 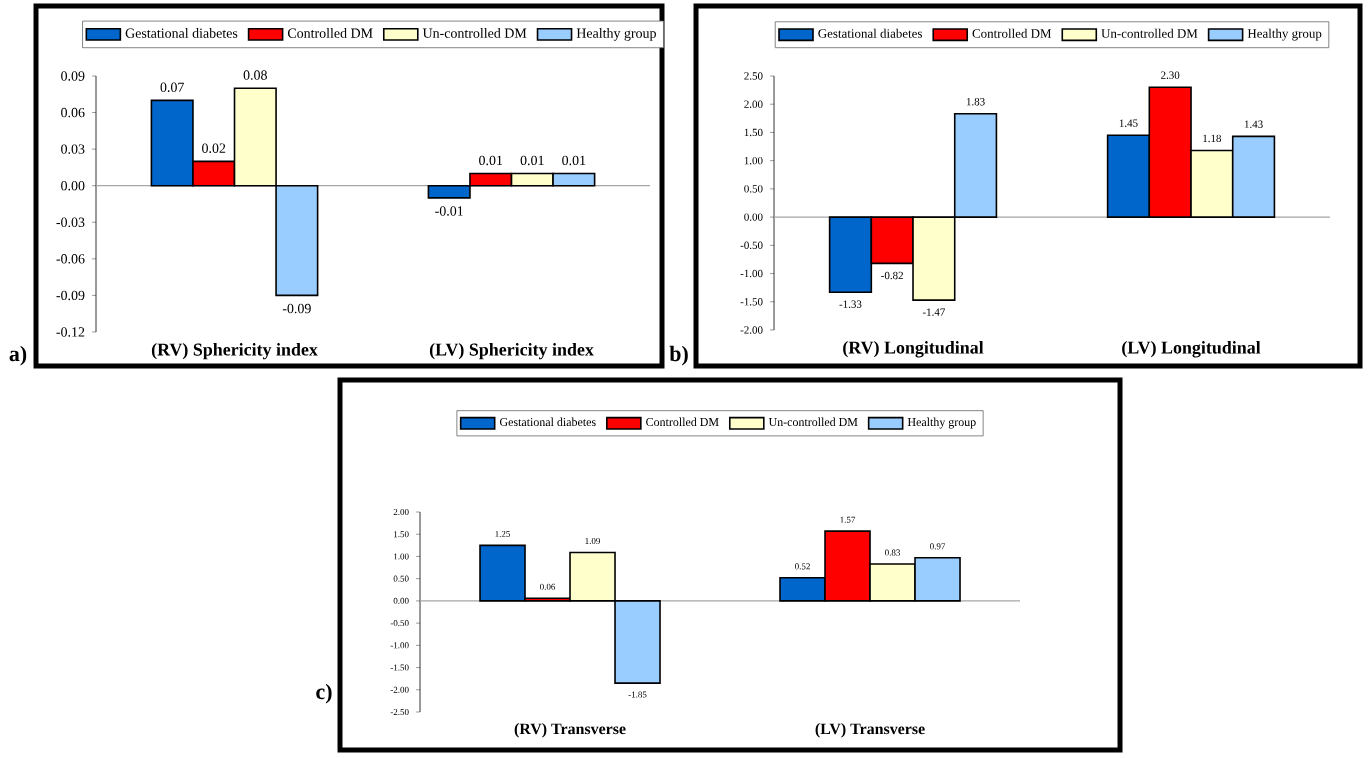 What do you see at coordinates (678, 355) in the screenshot?
I see `text: b)` at bounding box center [678, 355].